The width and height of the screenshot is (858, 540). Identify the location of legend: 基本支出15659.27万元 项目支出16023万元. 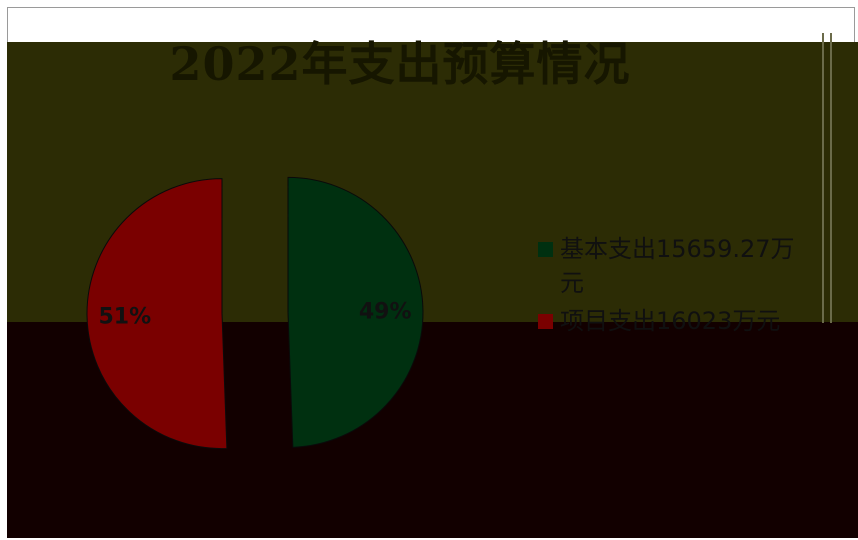
(673, 287).